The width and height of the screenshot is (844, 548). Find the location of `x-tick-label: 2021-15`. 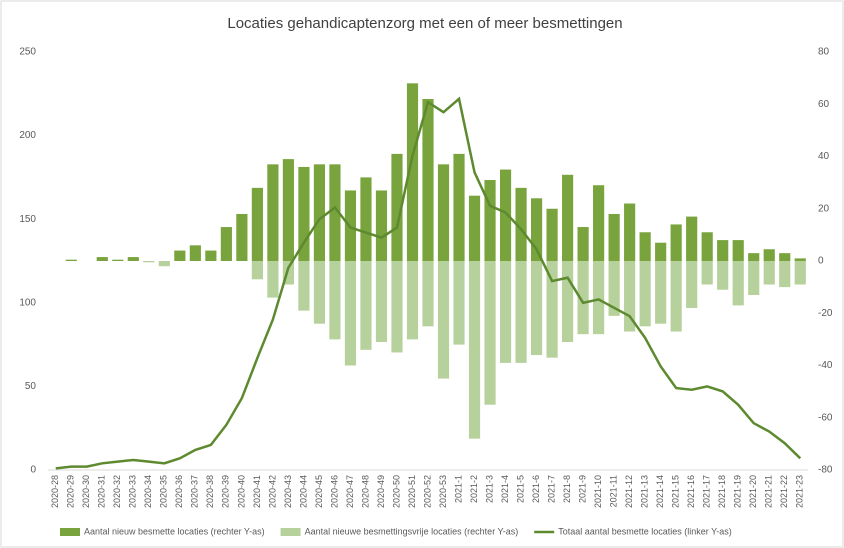

x-tick-label: 2021-15 is located at coordinates (676, 491).